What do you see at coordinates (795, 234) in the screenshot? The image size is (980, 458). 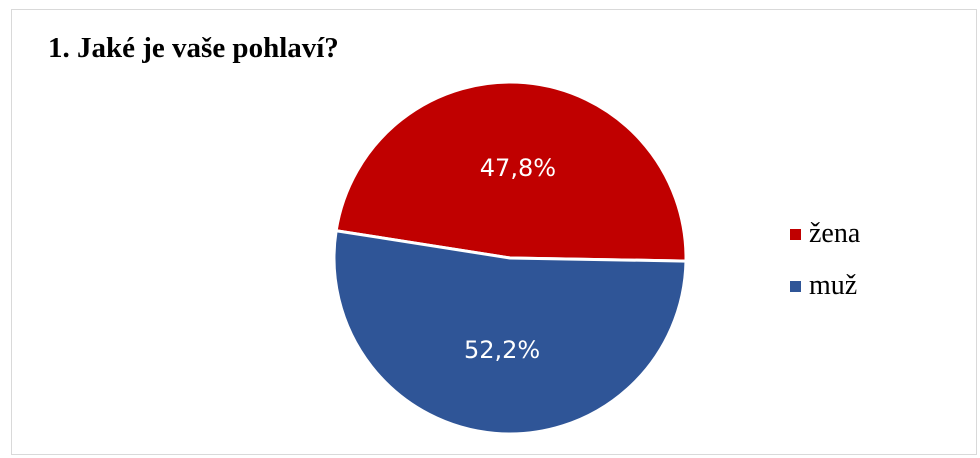 I see `legend-swatch-zena` at bounding box center [795, 234].